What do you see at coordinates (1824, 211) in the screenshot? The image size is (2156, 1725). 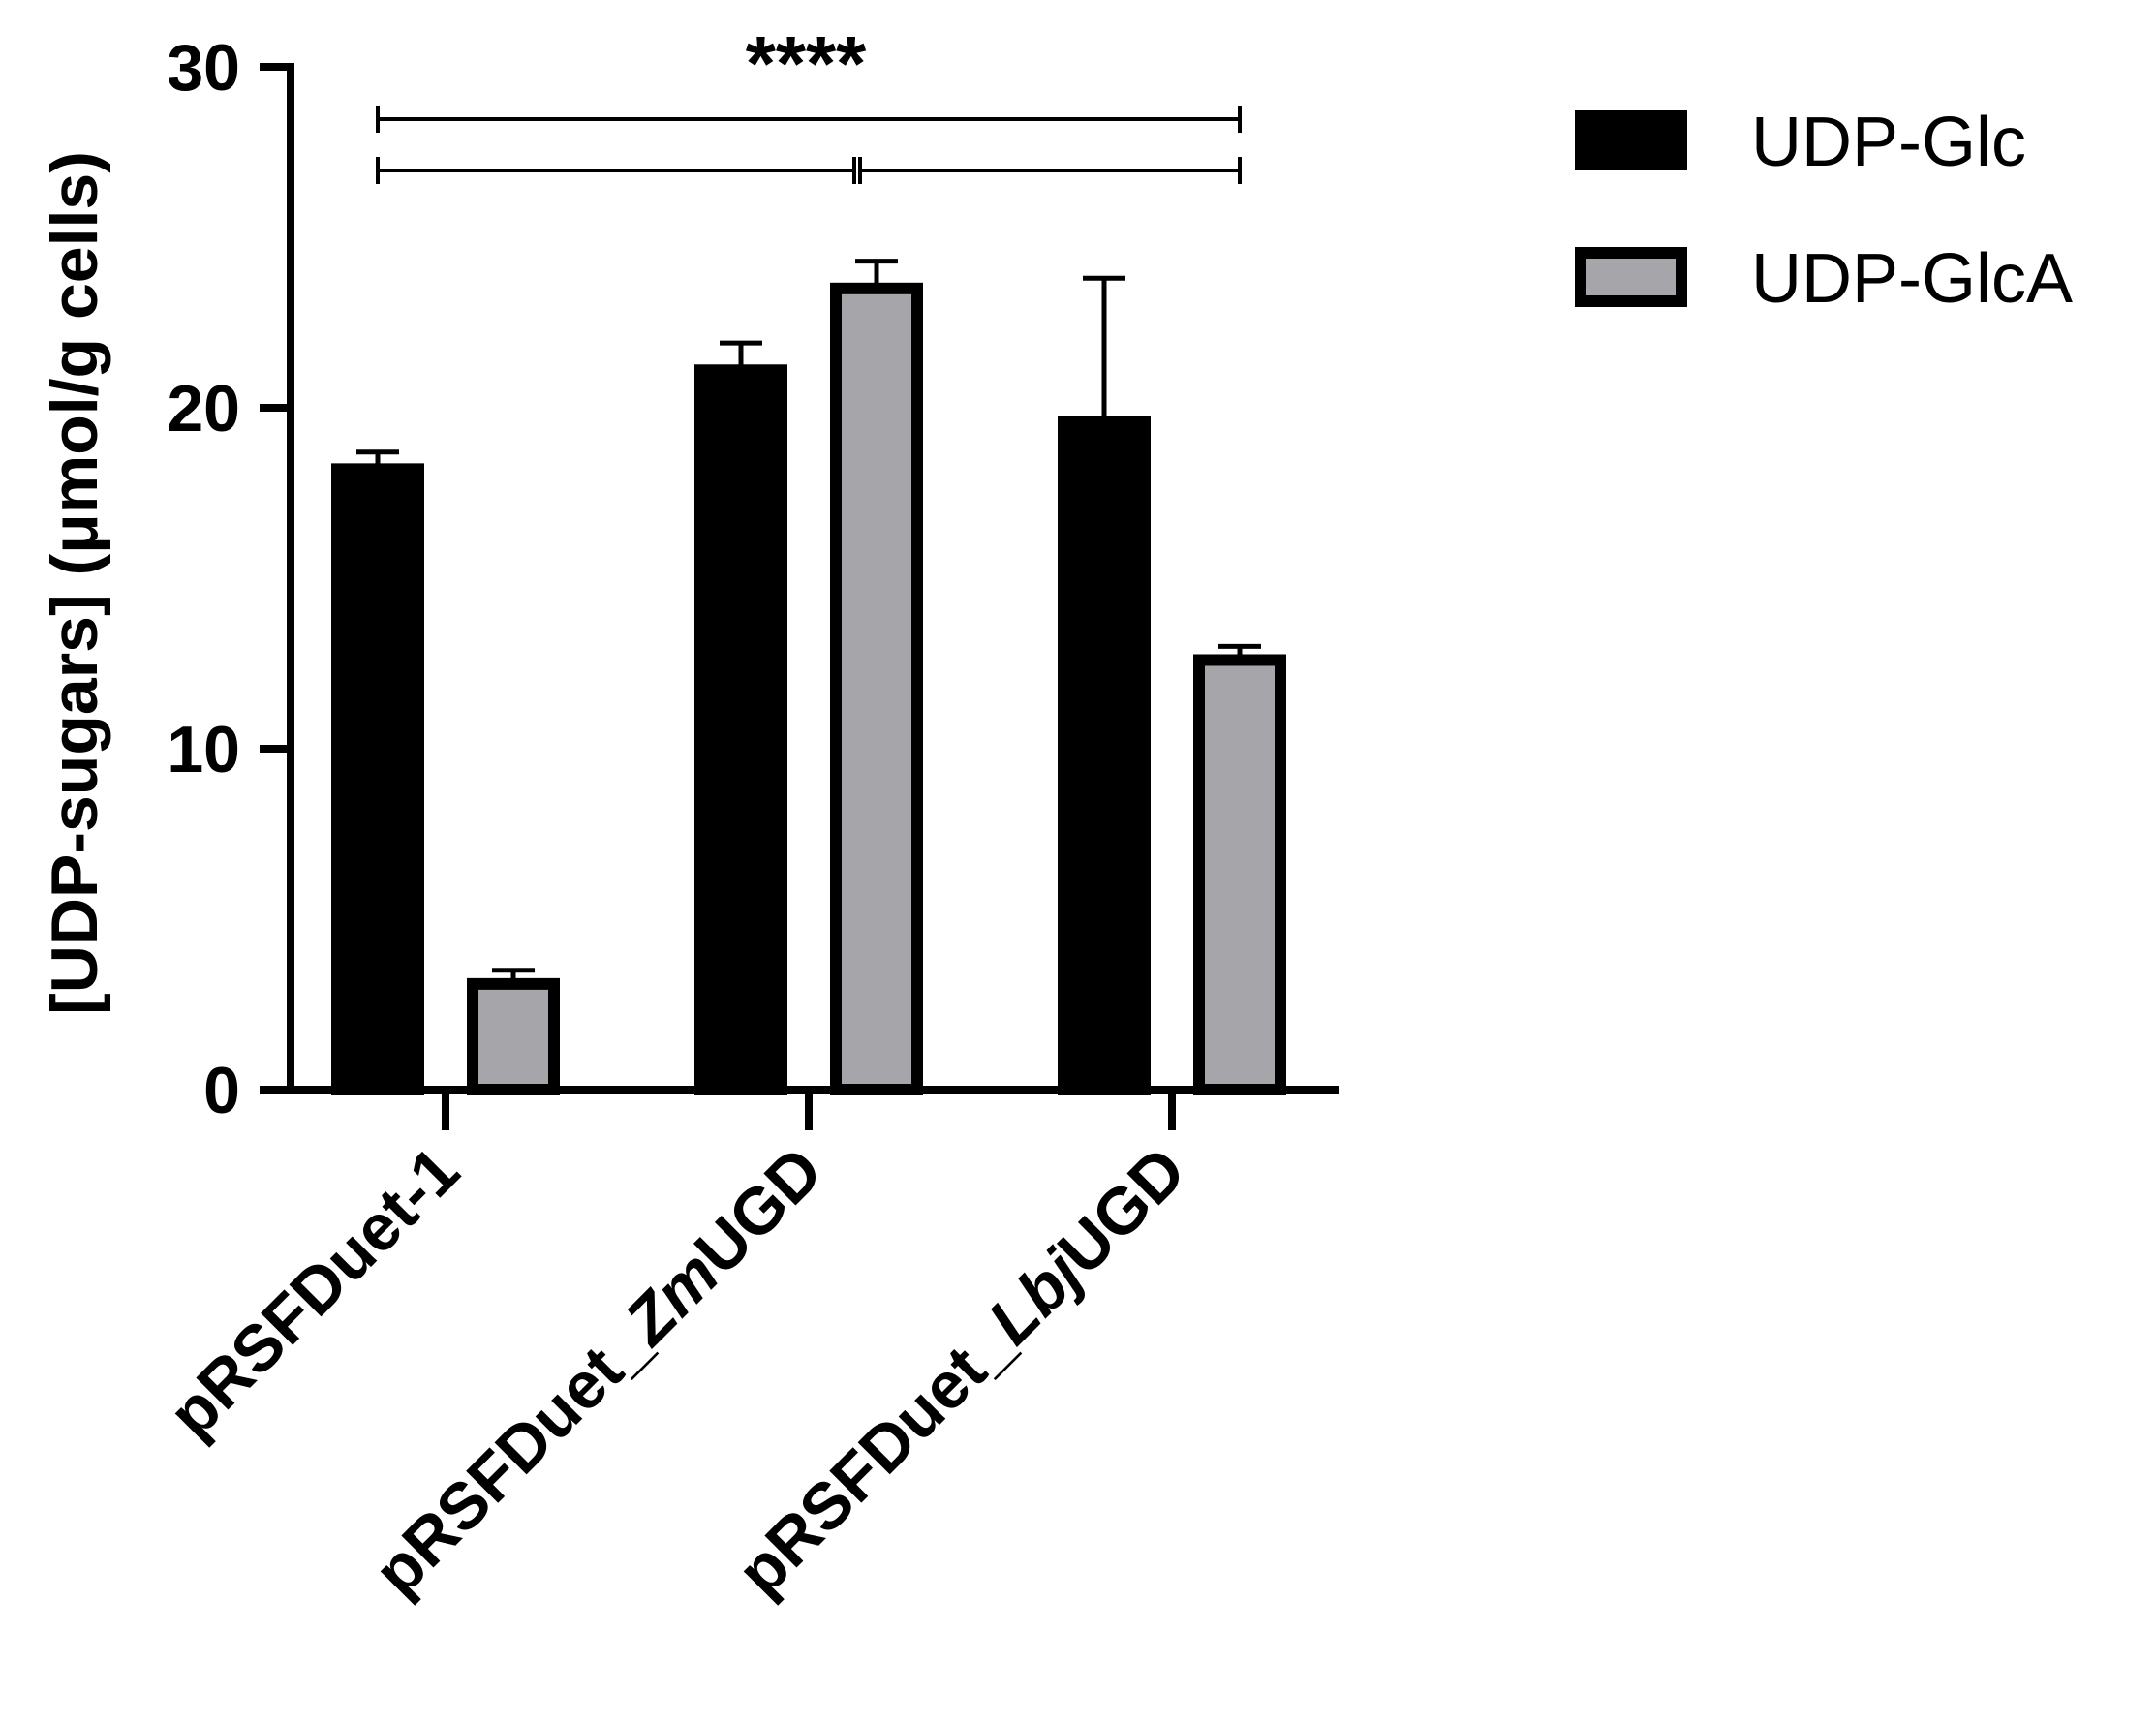 I see `legend: UDP-Glc UDP-GlcA` at bounding box center [1824, 211].